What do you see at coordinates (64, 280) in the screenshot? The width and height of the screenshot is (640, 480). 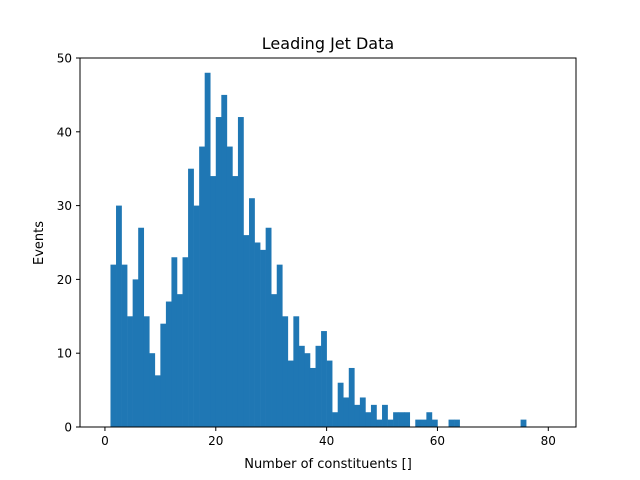 I see `y-tick-label: 20` at bounding box center [64, 280].